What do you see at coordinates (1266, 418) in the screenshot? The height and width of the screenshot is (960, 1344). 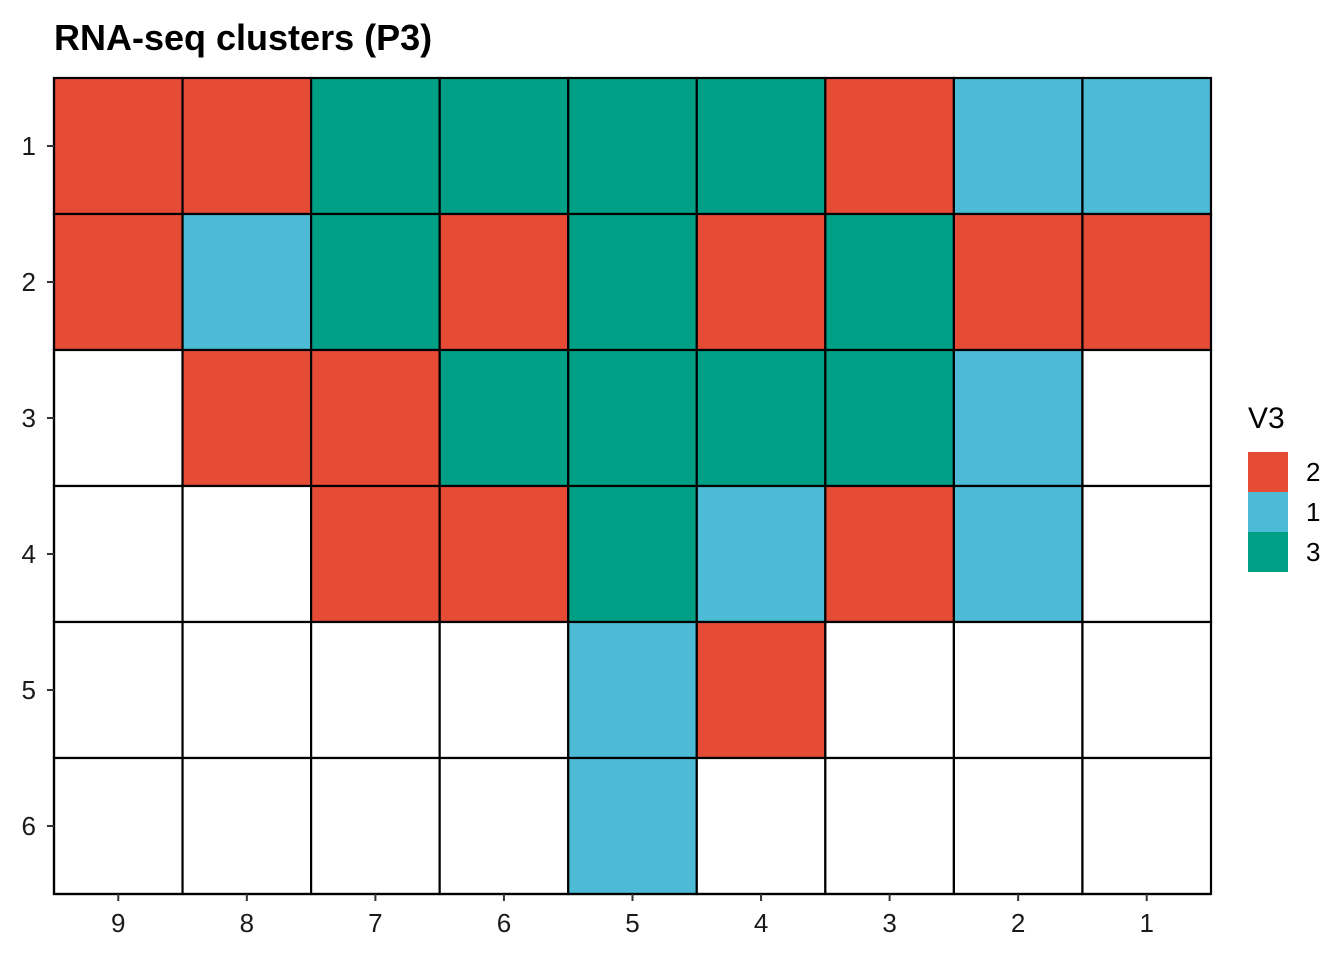 I see `legend-title: V3` at bounding box center [1266, 418].